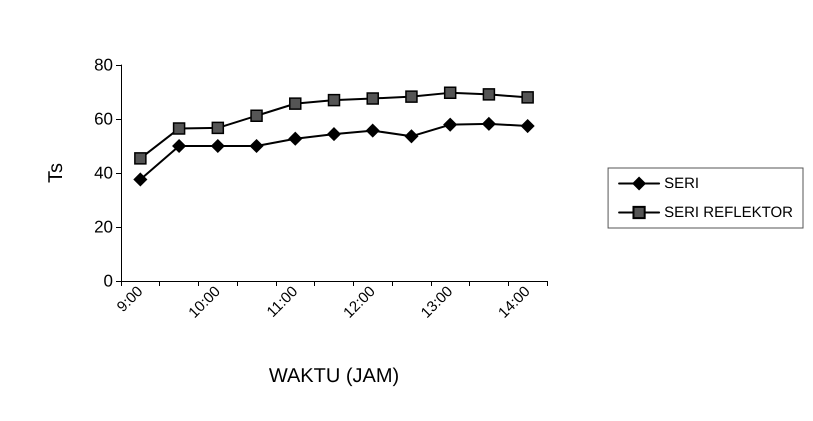  I want to click on y-axis-title: Ts, so click(56, 173).